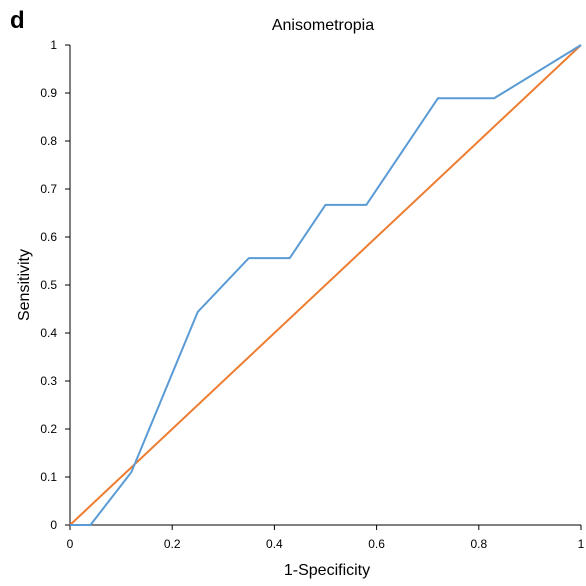 The height and width of the screenshot is (586, 586). Describe the element at coordinates (48, 141) in the screenshot. I see `y-tick-label: 0.8` at that location.